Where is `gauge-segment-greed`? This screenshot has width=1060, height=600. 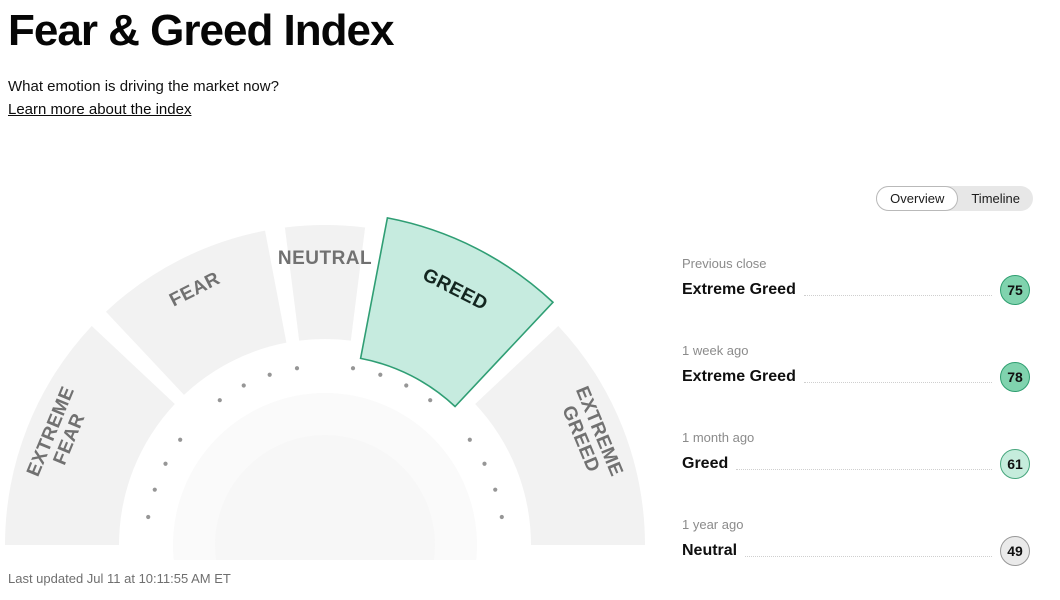
gauge-segment-greed is located at coordinates (457, 312).